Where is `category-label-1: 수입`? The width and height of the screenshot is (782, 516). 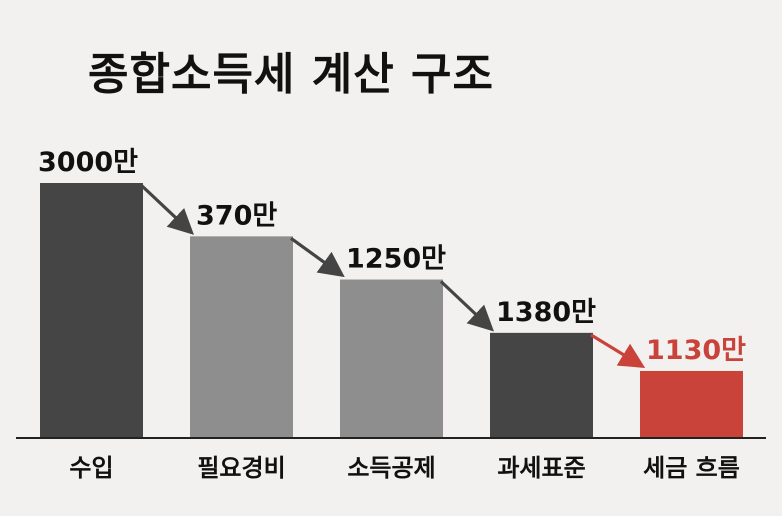
category-label-1: 수입 is located at coordinates (91, 468).